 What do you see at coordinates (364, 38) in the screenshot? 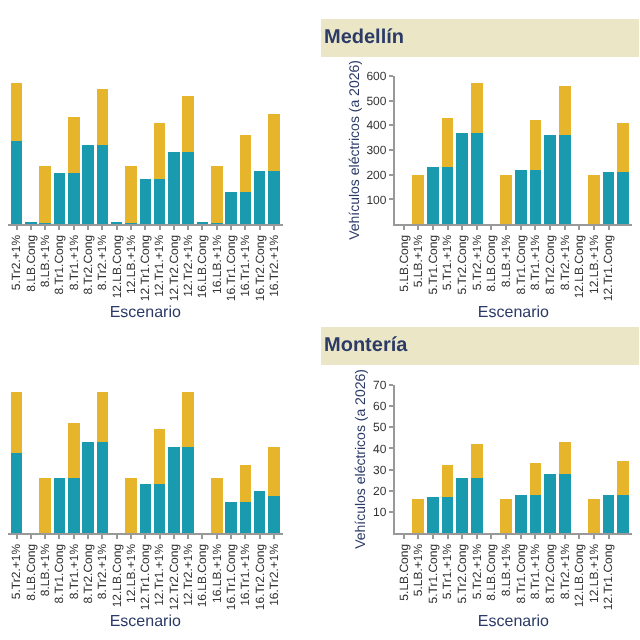
I see `chart-title: Medellín` at bounding box center [364, 38].